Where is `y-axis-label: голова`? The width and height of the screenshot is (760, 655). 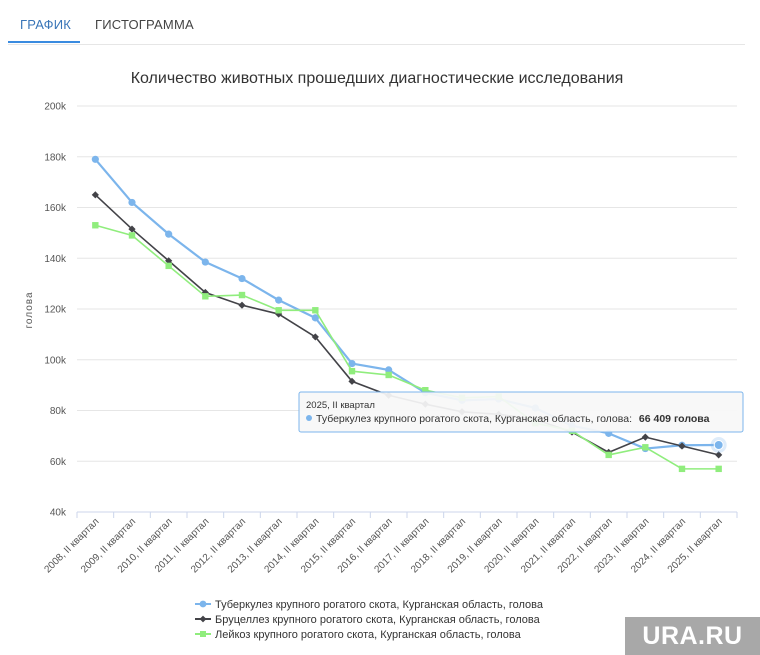 y-axis-label: голова is located at coordinates (29, 309).